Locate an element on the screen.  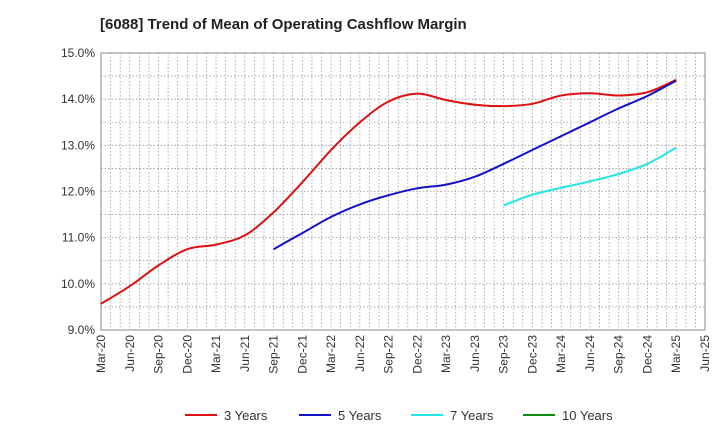
x-tick-label: Dec-20 is located at coordinates (187, 354).